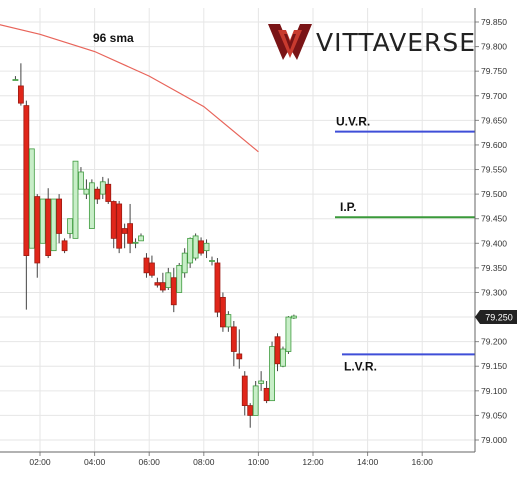 This screenshot has width=524, height=488. Describe the element at coordinates (113, 38) in the screenshot. I see `sma-label: 96 sma` at that location.